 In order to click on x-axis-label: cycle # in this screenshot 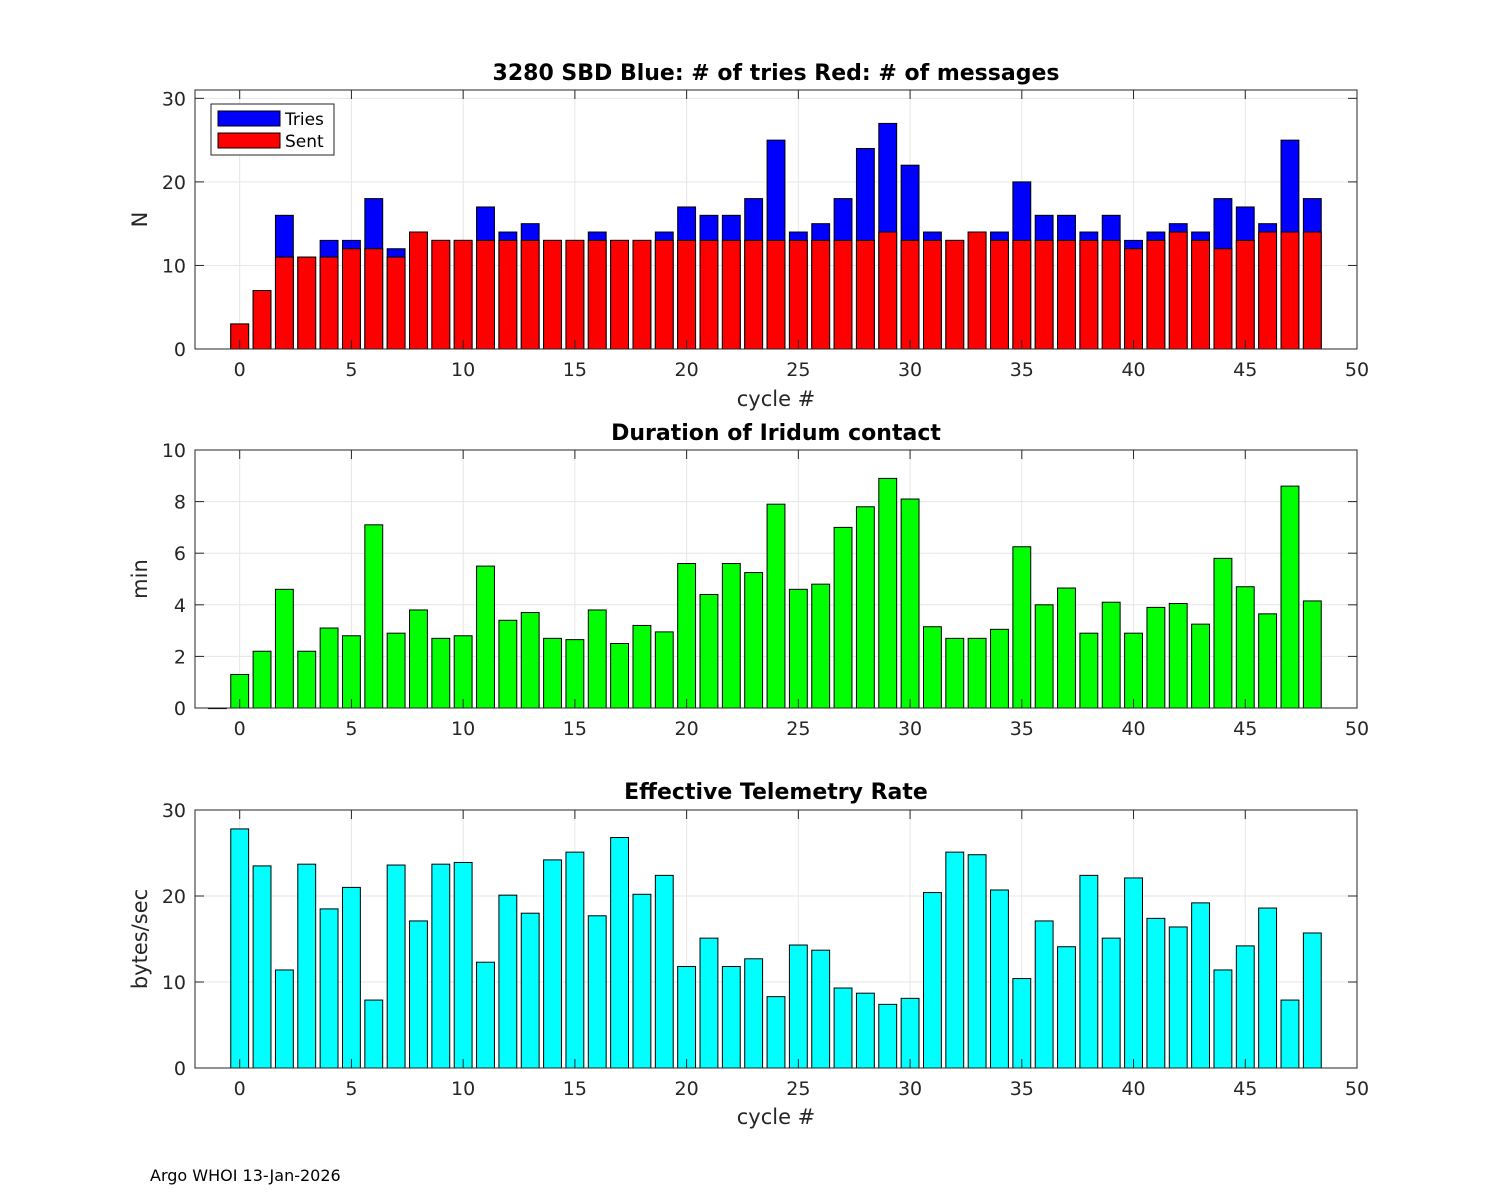, I will do `click(776, 1117)`.